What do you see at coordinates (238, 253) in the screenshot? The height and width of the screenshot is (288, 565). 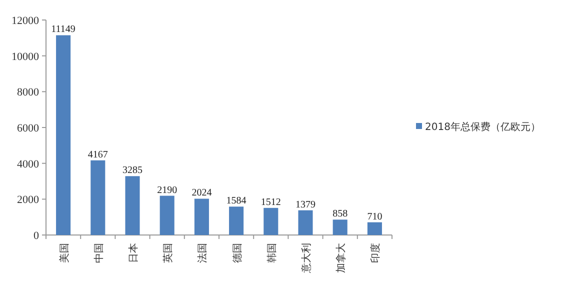 I see `x-tick-label: 德国` at bounding box center [238, 253].